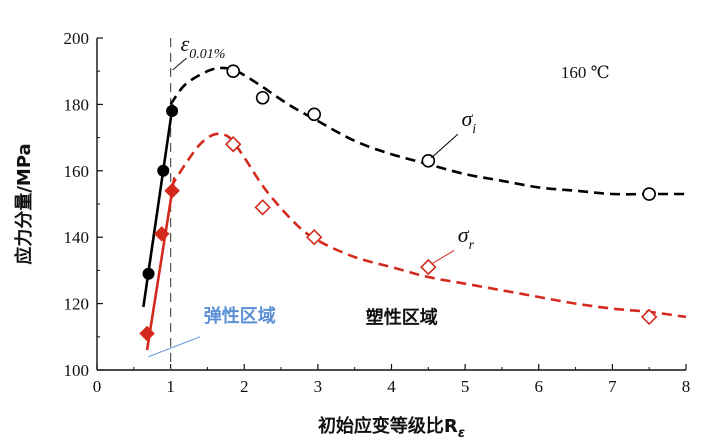 The height and width of the screenshot is (445, 714). Describe the element at coordinates (539, 386) in the screenshot. I see `x-tick-label: 6` at that location.